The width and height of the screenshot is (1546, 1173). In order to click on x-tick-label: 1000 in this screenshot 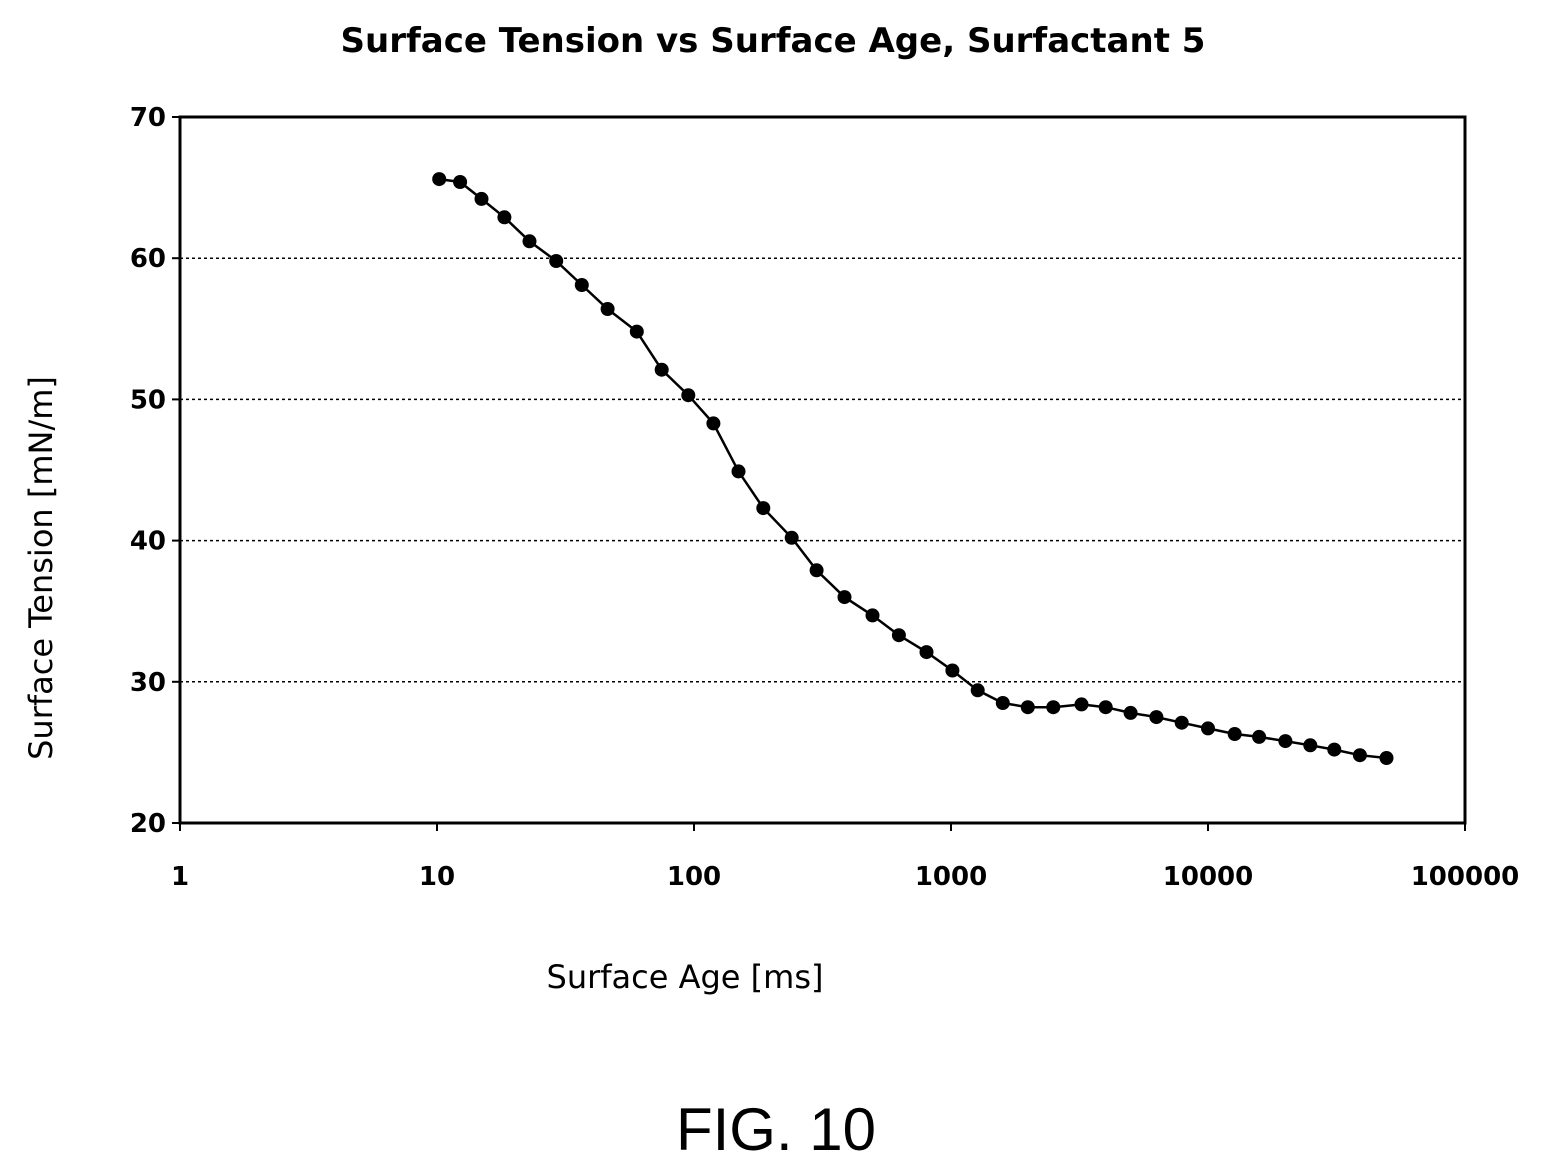, I will do `click(951, 877)`.